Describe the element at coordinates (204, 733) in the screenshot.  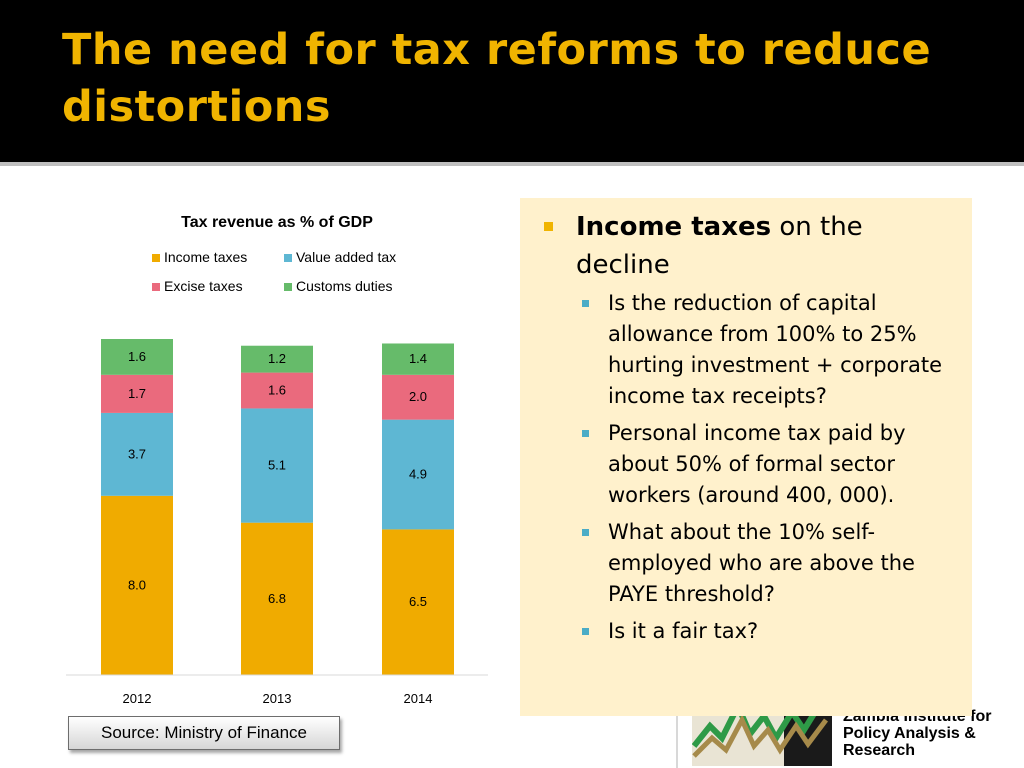
I see `source-note: Source: Ministry of Finance` at that location.